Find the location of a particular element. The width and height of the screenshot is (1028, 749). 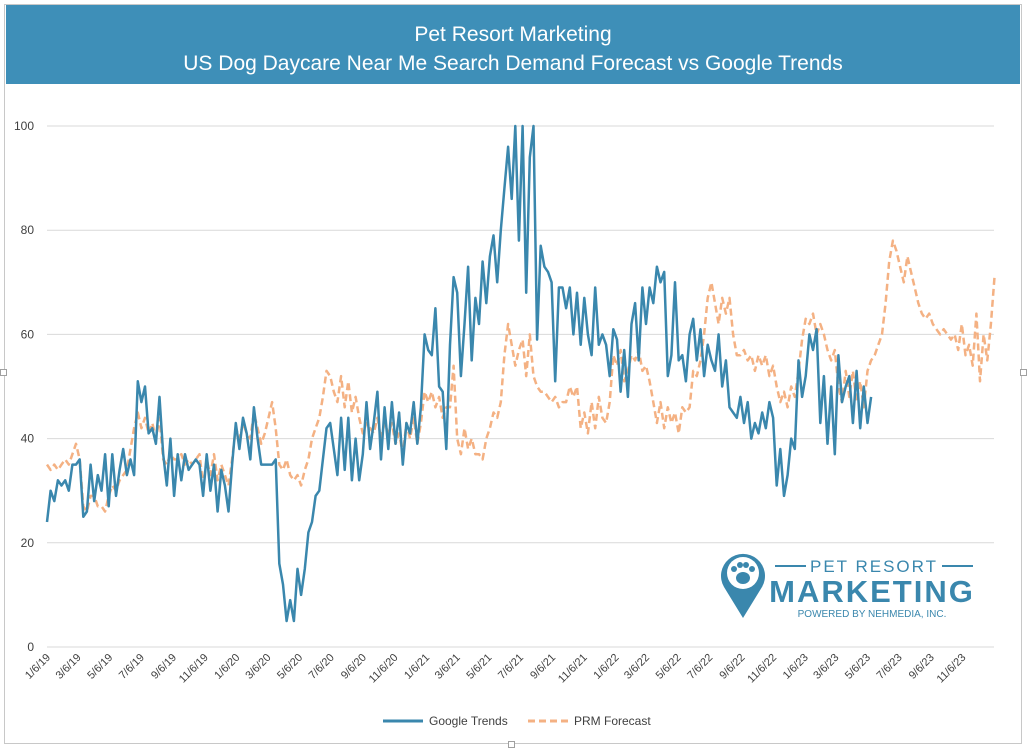

x-tick-label: 1/6/20 is located at coordinates (227, 667).